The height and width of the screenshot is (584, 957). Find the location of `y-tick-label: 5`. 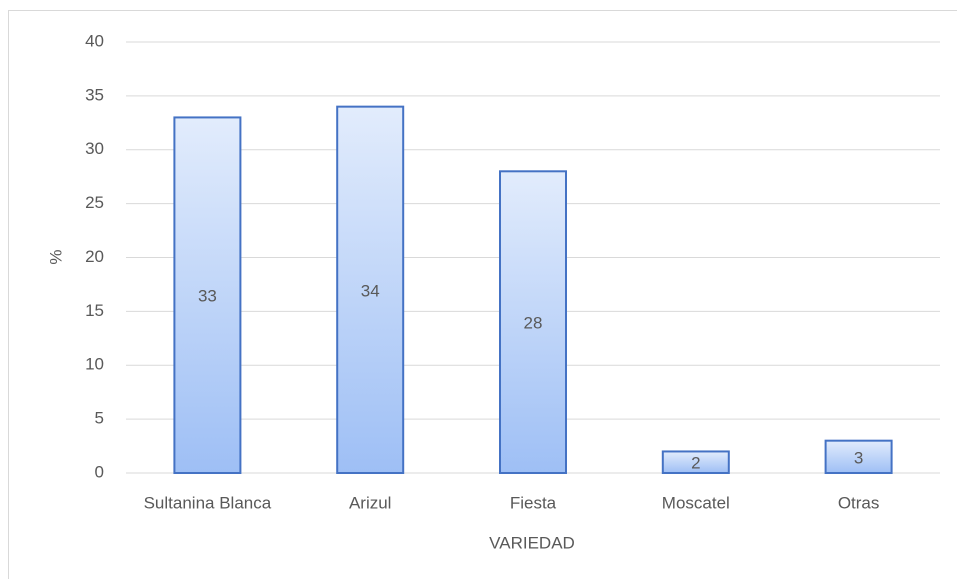

y-tick-label: 5 is located at coordinates (99, 418).